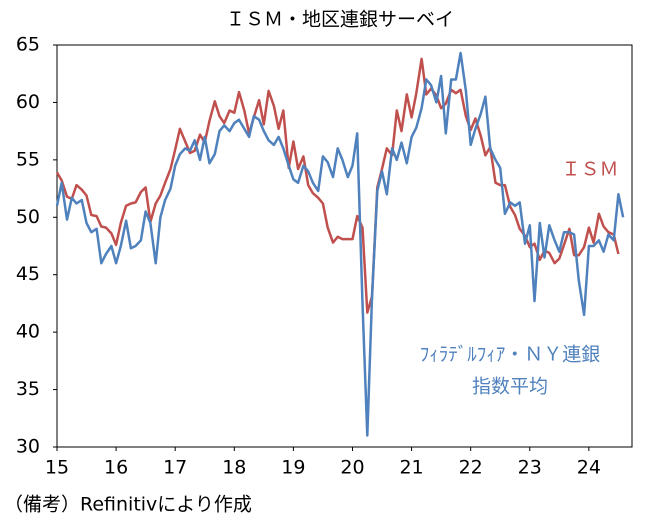 This screenshot has width=648, height=532. I want to click on footnote: （備考）Refinitivにより作成, so click(128, 505).